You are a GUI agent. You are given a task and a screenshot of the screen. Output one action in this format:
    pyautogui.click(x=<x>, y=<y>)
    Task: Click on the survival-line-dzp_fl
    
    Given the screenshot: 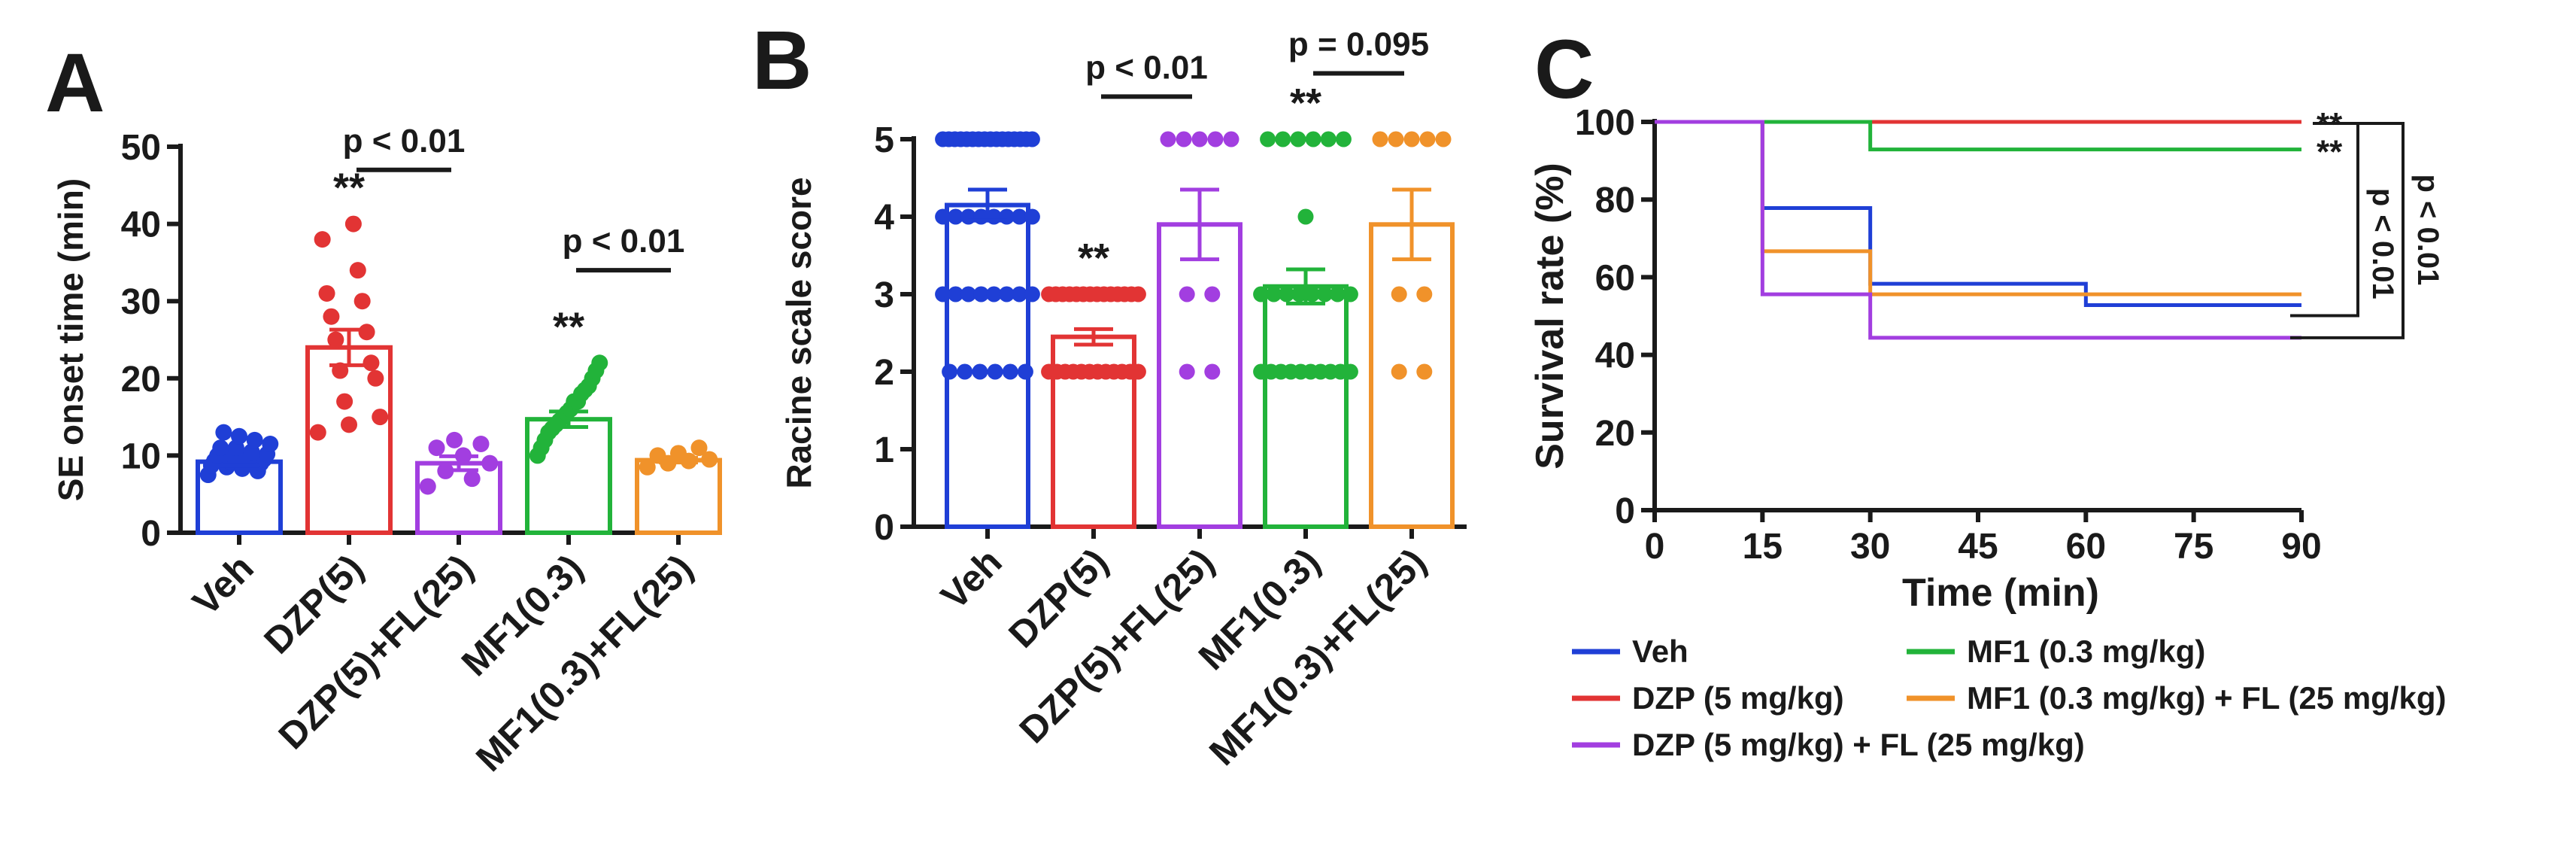 What is the action you would take?
    pyautogui.click(x=1978, y=230)
    